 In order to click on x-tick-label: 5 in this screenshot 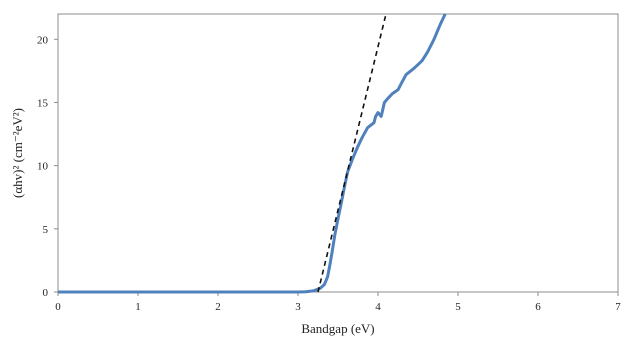, I will do `click(458, 307)`.